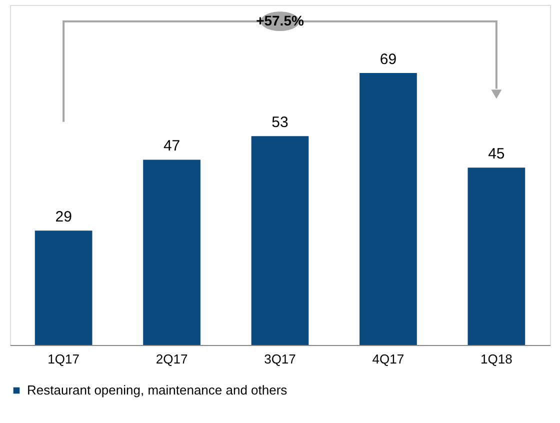 The width and height of the screenshot is (560, 423). I want to click on legend-label: Restaurant opening, maintenance and others, so click(157, 390).